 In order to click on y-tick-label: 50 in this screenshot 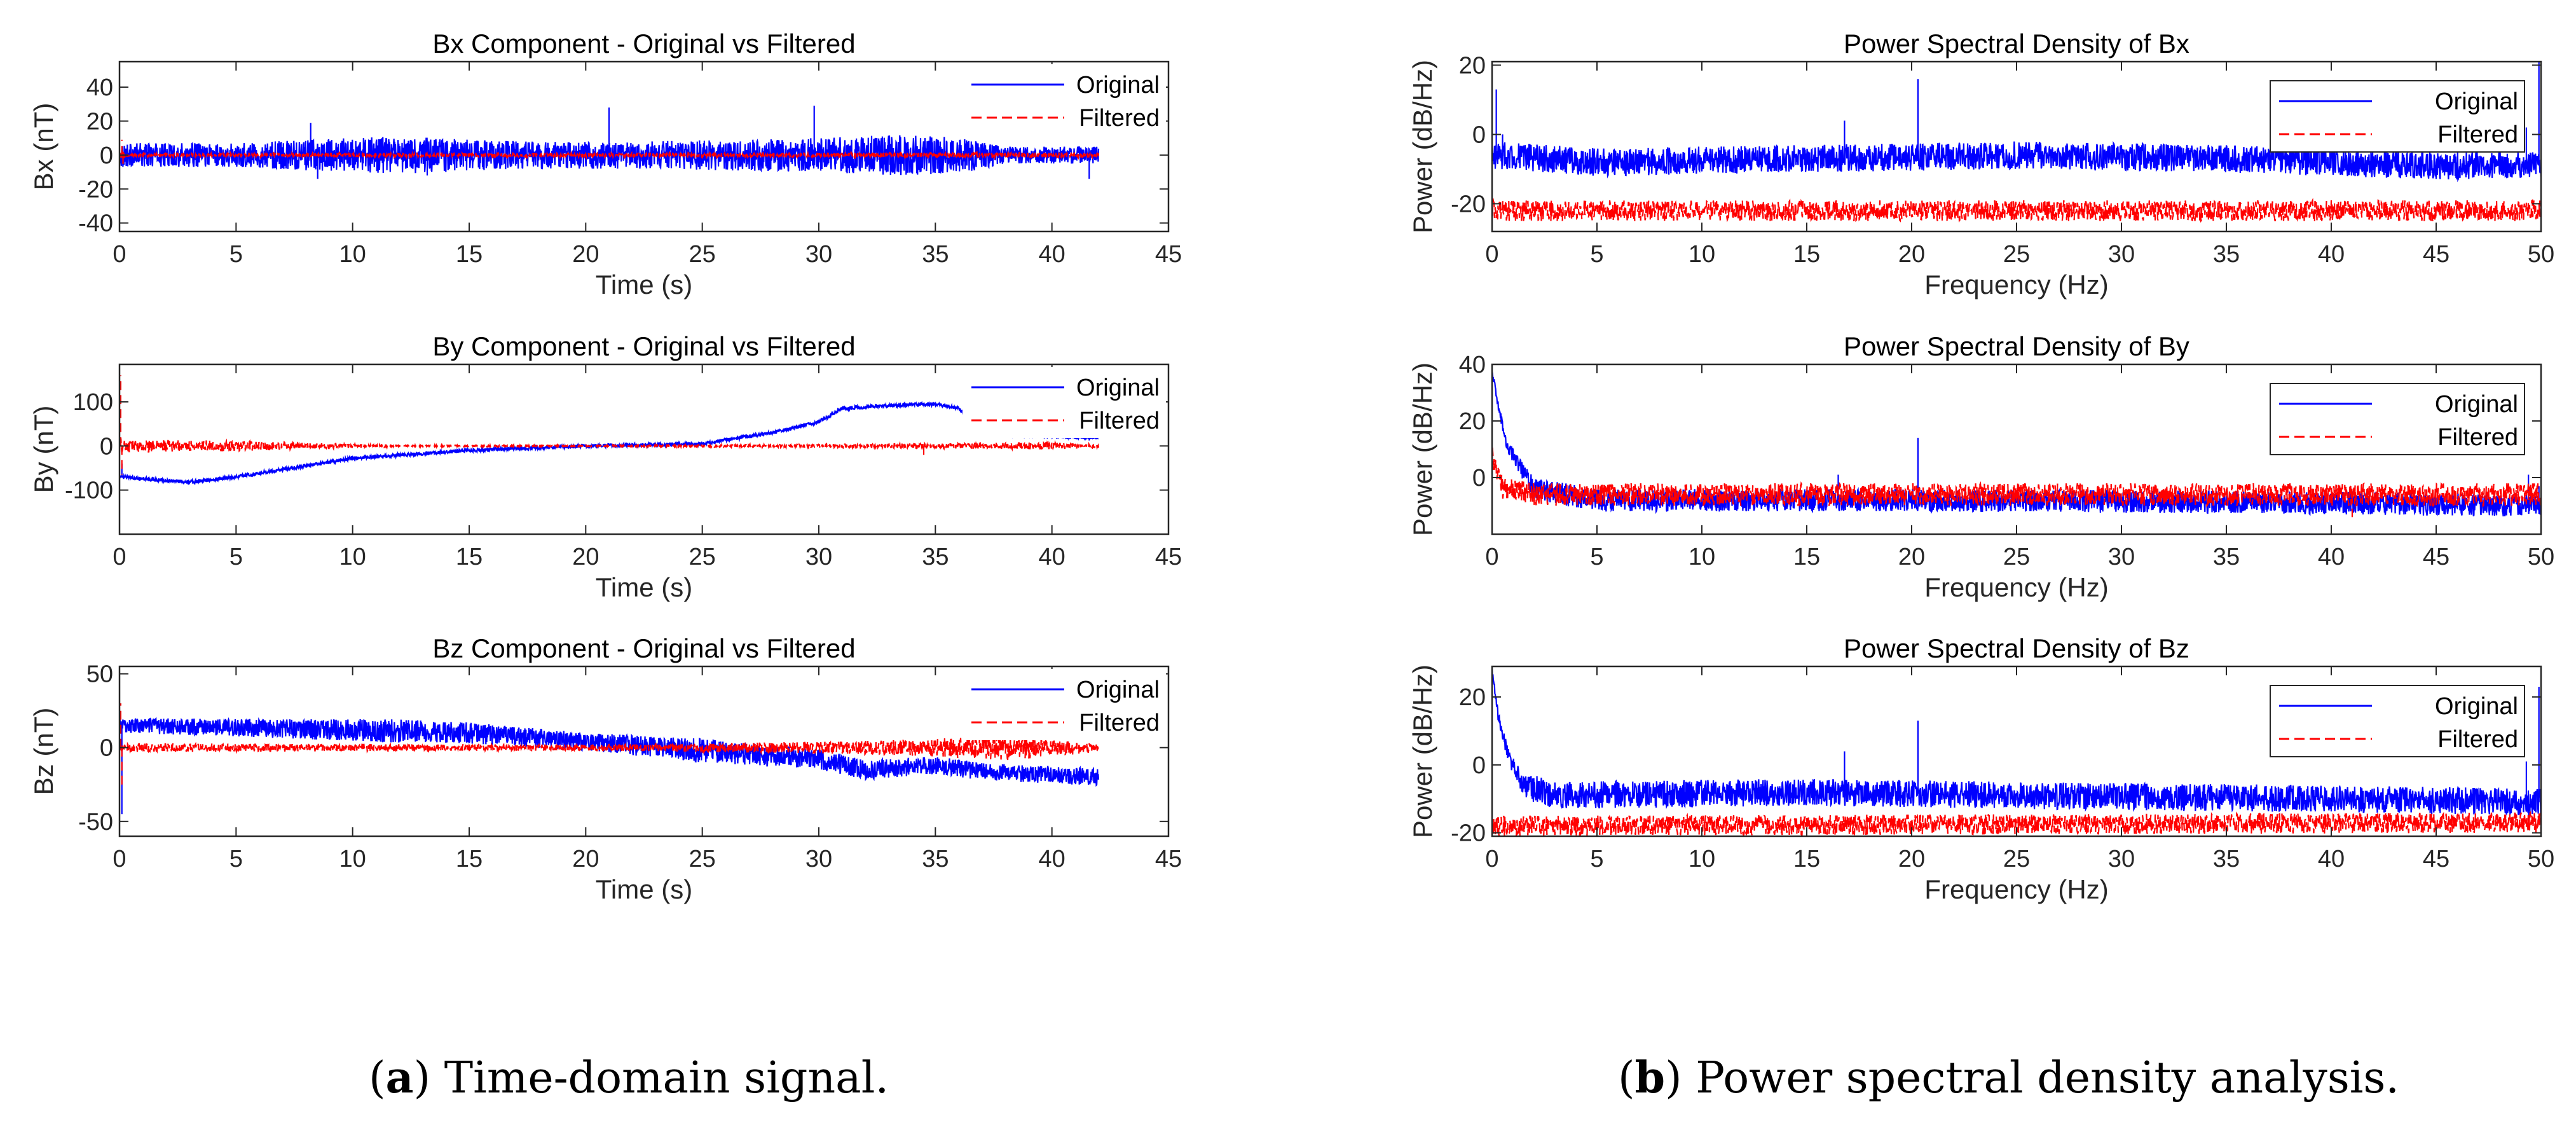, I will do `click(100, 674)`.